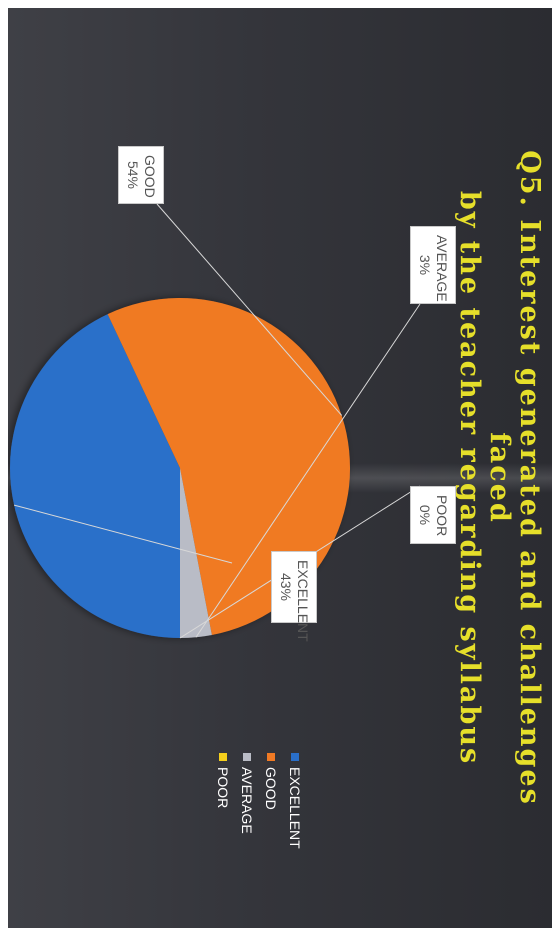 Image resolution: width=558 pixels, height=934 pixels. I want to click on legend-label-good: GOOD, so click(271, 788).